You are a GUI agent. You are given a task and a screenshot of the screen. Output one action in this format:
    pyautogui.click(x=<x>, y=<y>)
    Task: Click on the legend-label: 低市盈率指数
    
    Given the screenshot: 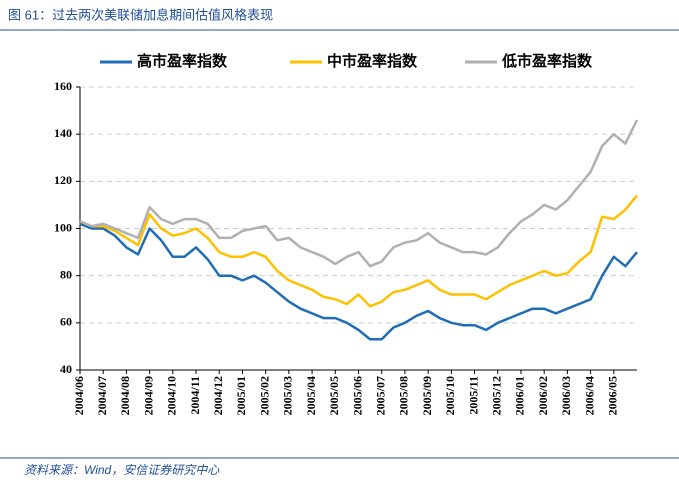 What is the action you would take?
    pyautogui.click(x=547, y=61)
    